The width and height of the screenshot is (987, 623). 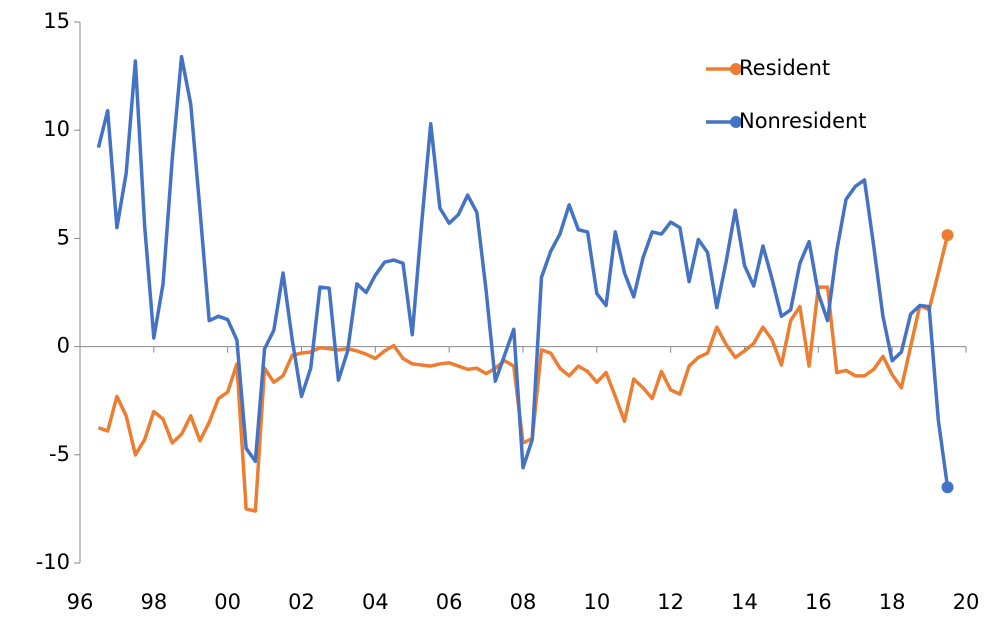 What do you see at coordinates (59, 454) in the screenshot?
I see `y-tick-label: -5` at bounding box center [59, 454].